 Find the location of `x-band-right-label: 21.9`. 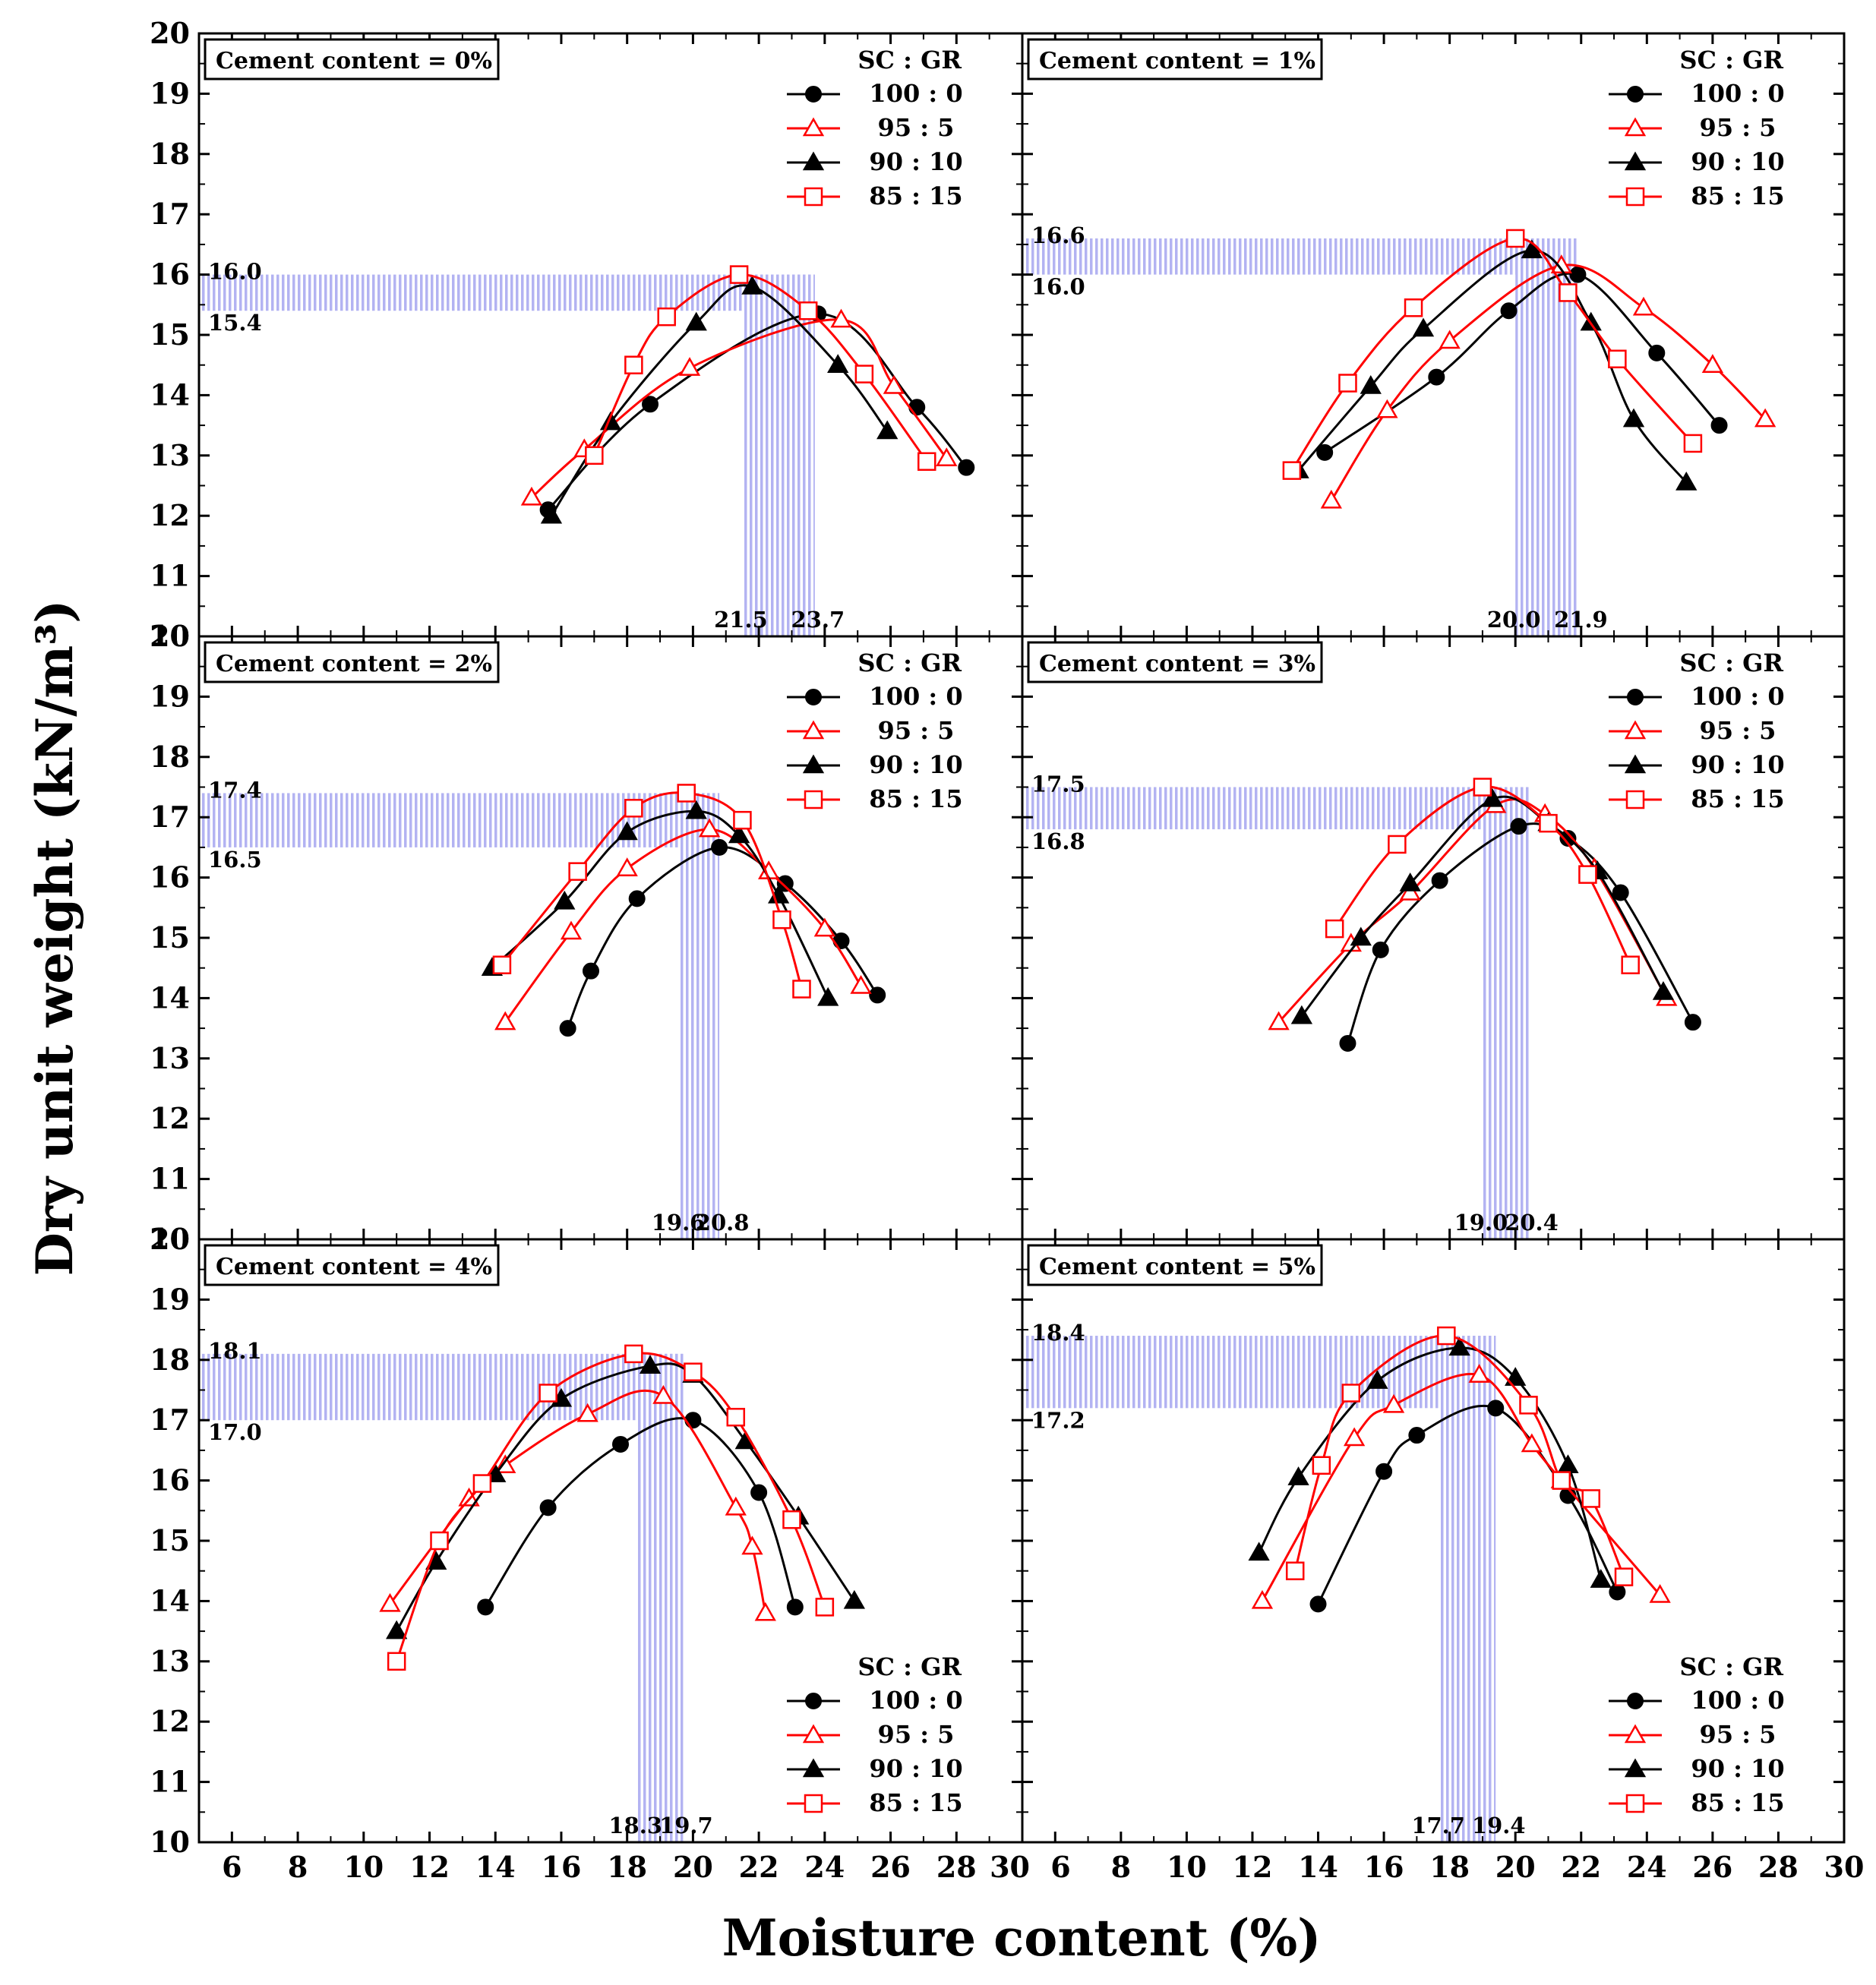

x-band-right-label: 21.9 is located at coordinates (1581, 620).